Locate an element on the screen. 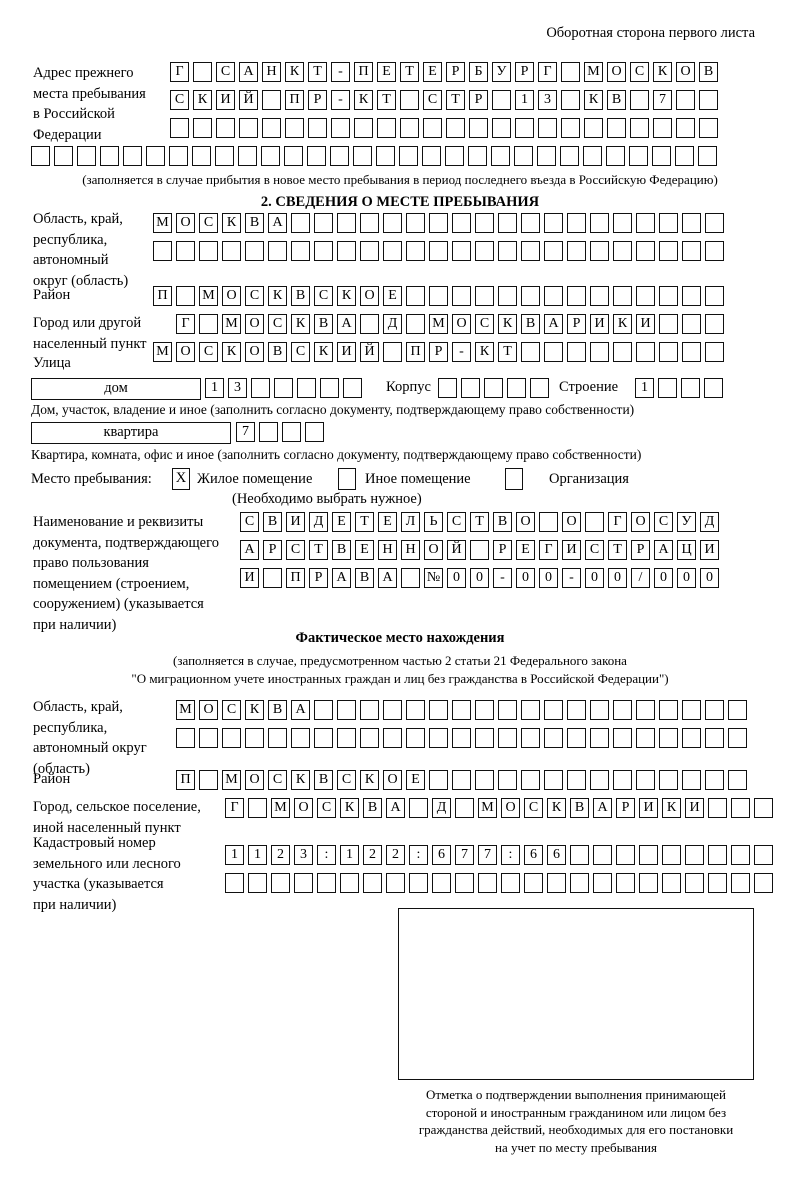  char-cell: Т is located at coordinates (479, 522).